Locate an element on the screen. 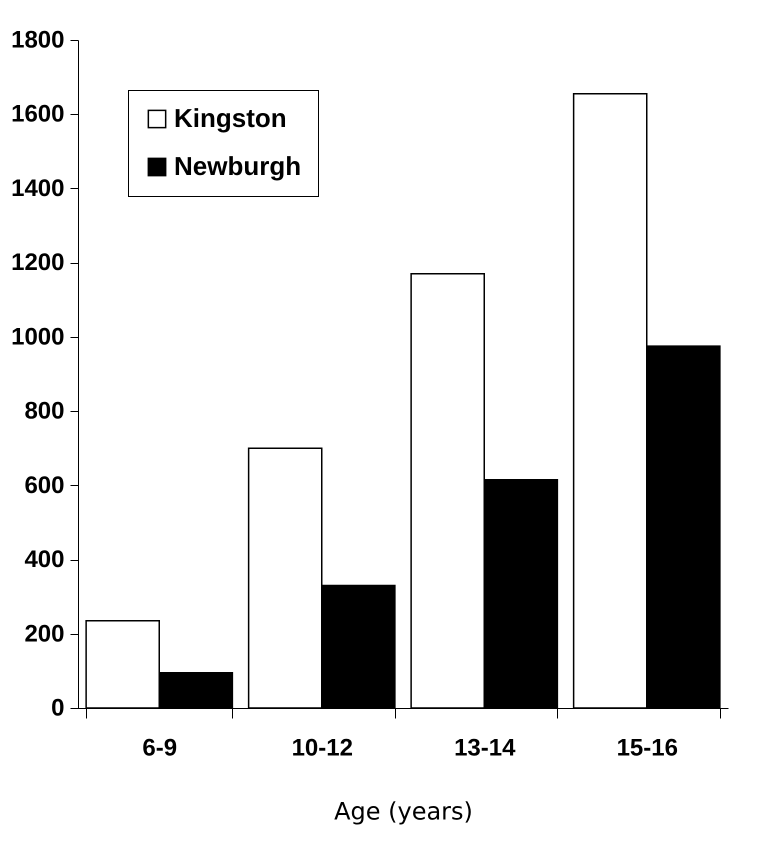  legend-label: Newburgh is located at coordinates (238, 166).